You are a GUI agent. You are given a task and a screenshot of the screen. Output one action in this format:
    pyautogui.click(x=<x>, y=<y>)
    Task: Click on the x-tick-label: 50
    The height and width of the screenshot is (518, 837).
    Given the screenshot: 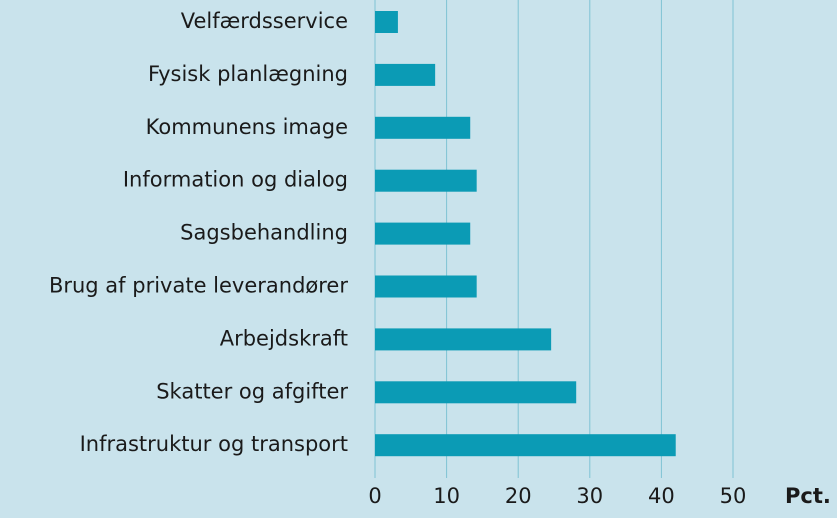 What is the action you would take?
    pyautogui.click(x=733, y=496)
    